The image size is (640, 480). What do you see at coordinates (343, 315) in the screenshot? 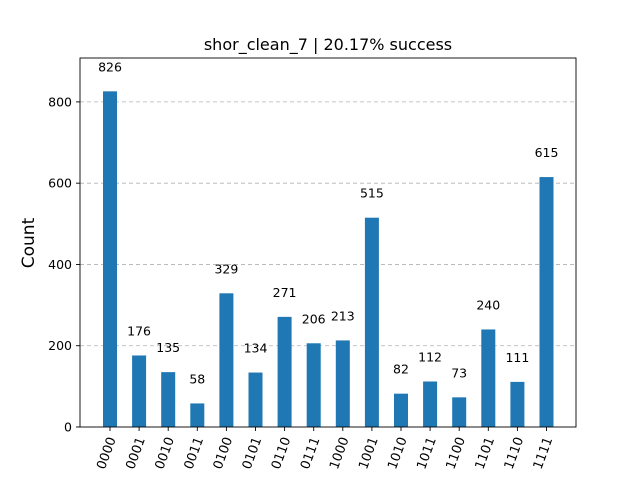
I see `bar-value-label: 213` at bounding box center [343, 315].